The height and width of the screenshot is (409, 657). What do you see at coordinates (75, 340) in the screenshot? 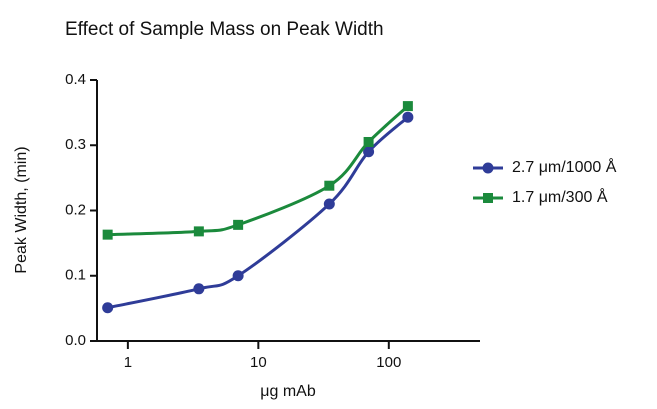
I see `y-tick-label: 0.0` at bounding box center [75, 340].